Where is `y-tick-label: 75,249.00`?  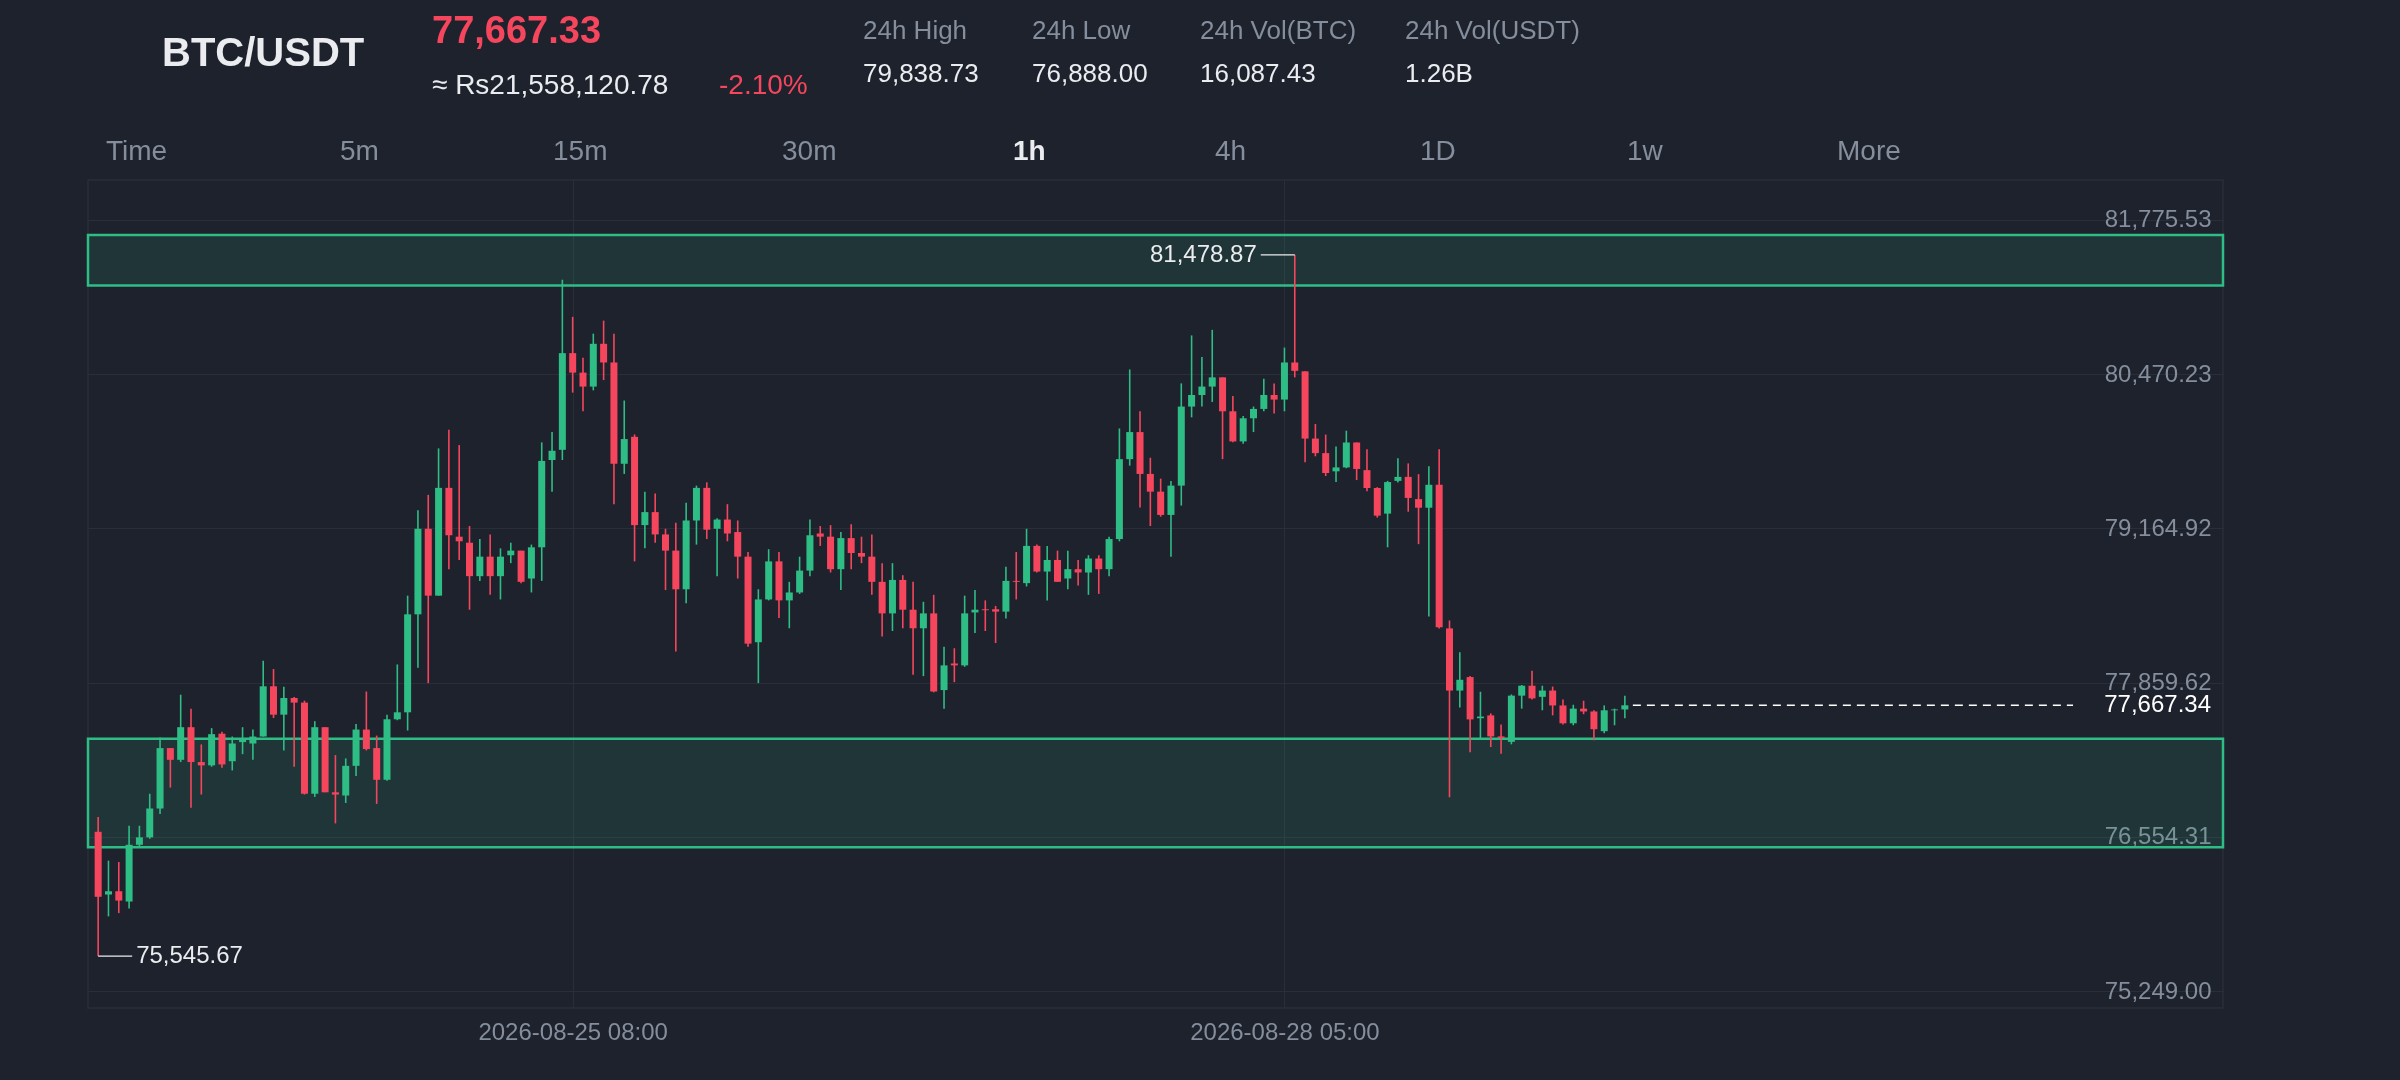
y-tick-label: 75,249.00 is located at coordinates (2158, 990).